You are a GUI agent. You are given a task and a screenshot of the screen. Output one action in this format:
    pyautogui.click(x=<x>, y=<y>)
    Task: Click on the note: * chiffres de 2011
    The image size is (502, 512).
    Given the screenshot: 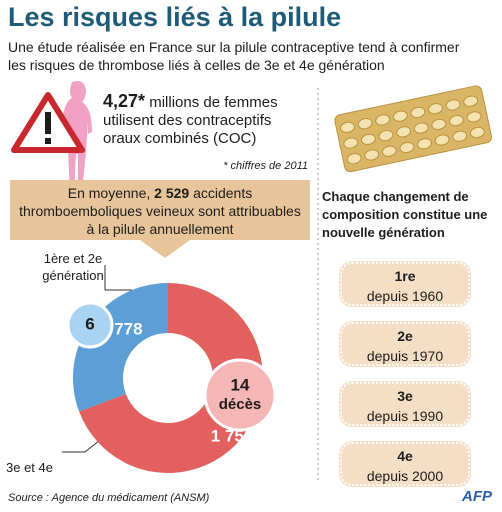 What is the action you would take?
    pyautogui.click(x=265, y=166)
    